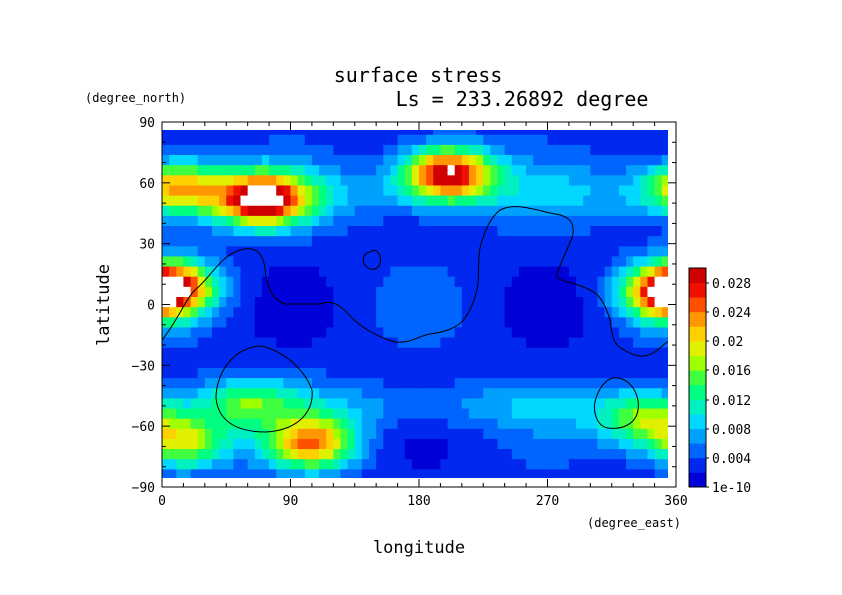 The image size is (842, 595). What do you see at coordinates (547, 501) in the screenshot?
I see `x-tick-label: 270` at bounding box center [547, 501].